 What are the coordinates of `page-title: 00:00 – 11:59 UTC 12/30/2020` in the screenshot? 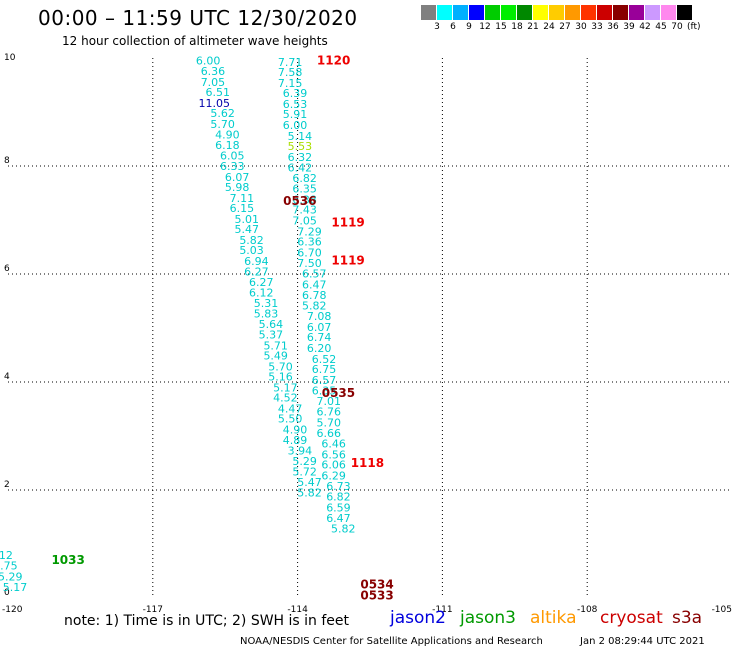 It's located at (198, 18).